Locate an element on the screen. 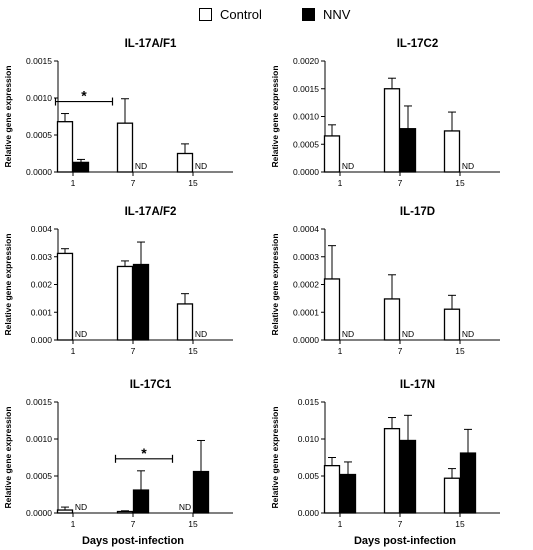 The height and width of the screenshot is (550, 533). panel-5-y-tick-label: 0.0005 is located at coordinates (39, 476).